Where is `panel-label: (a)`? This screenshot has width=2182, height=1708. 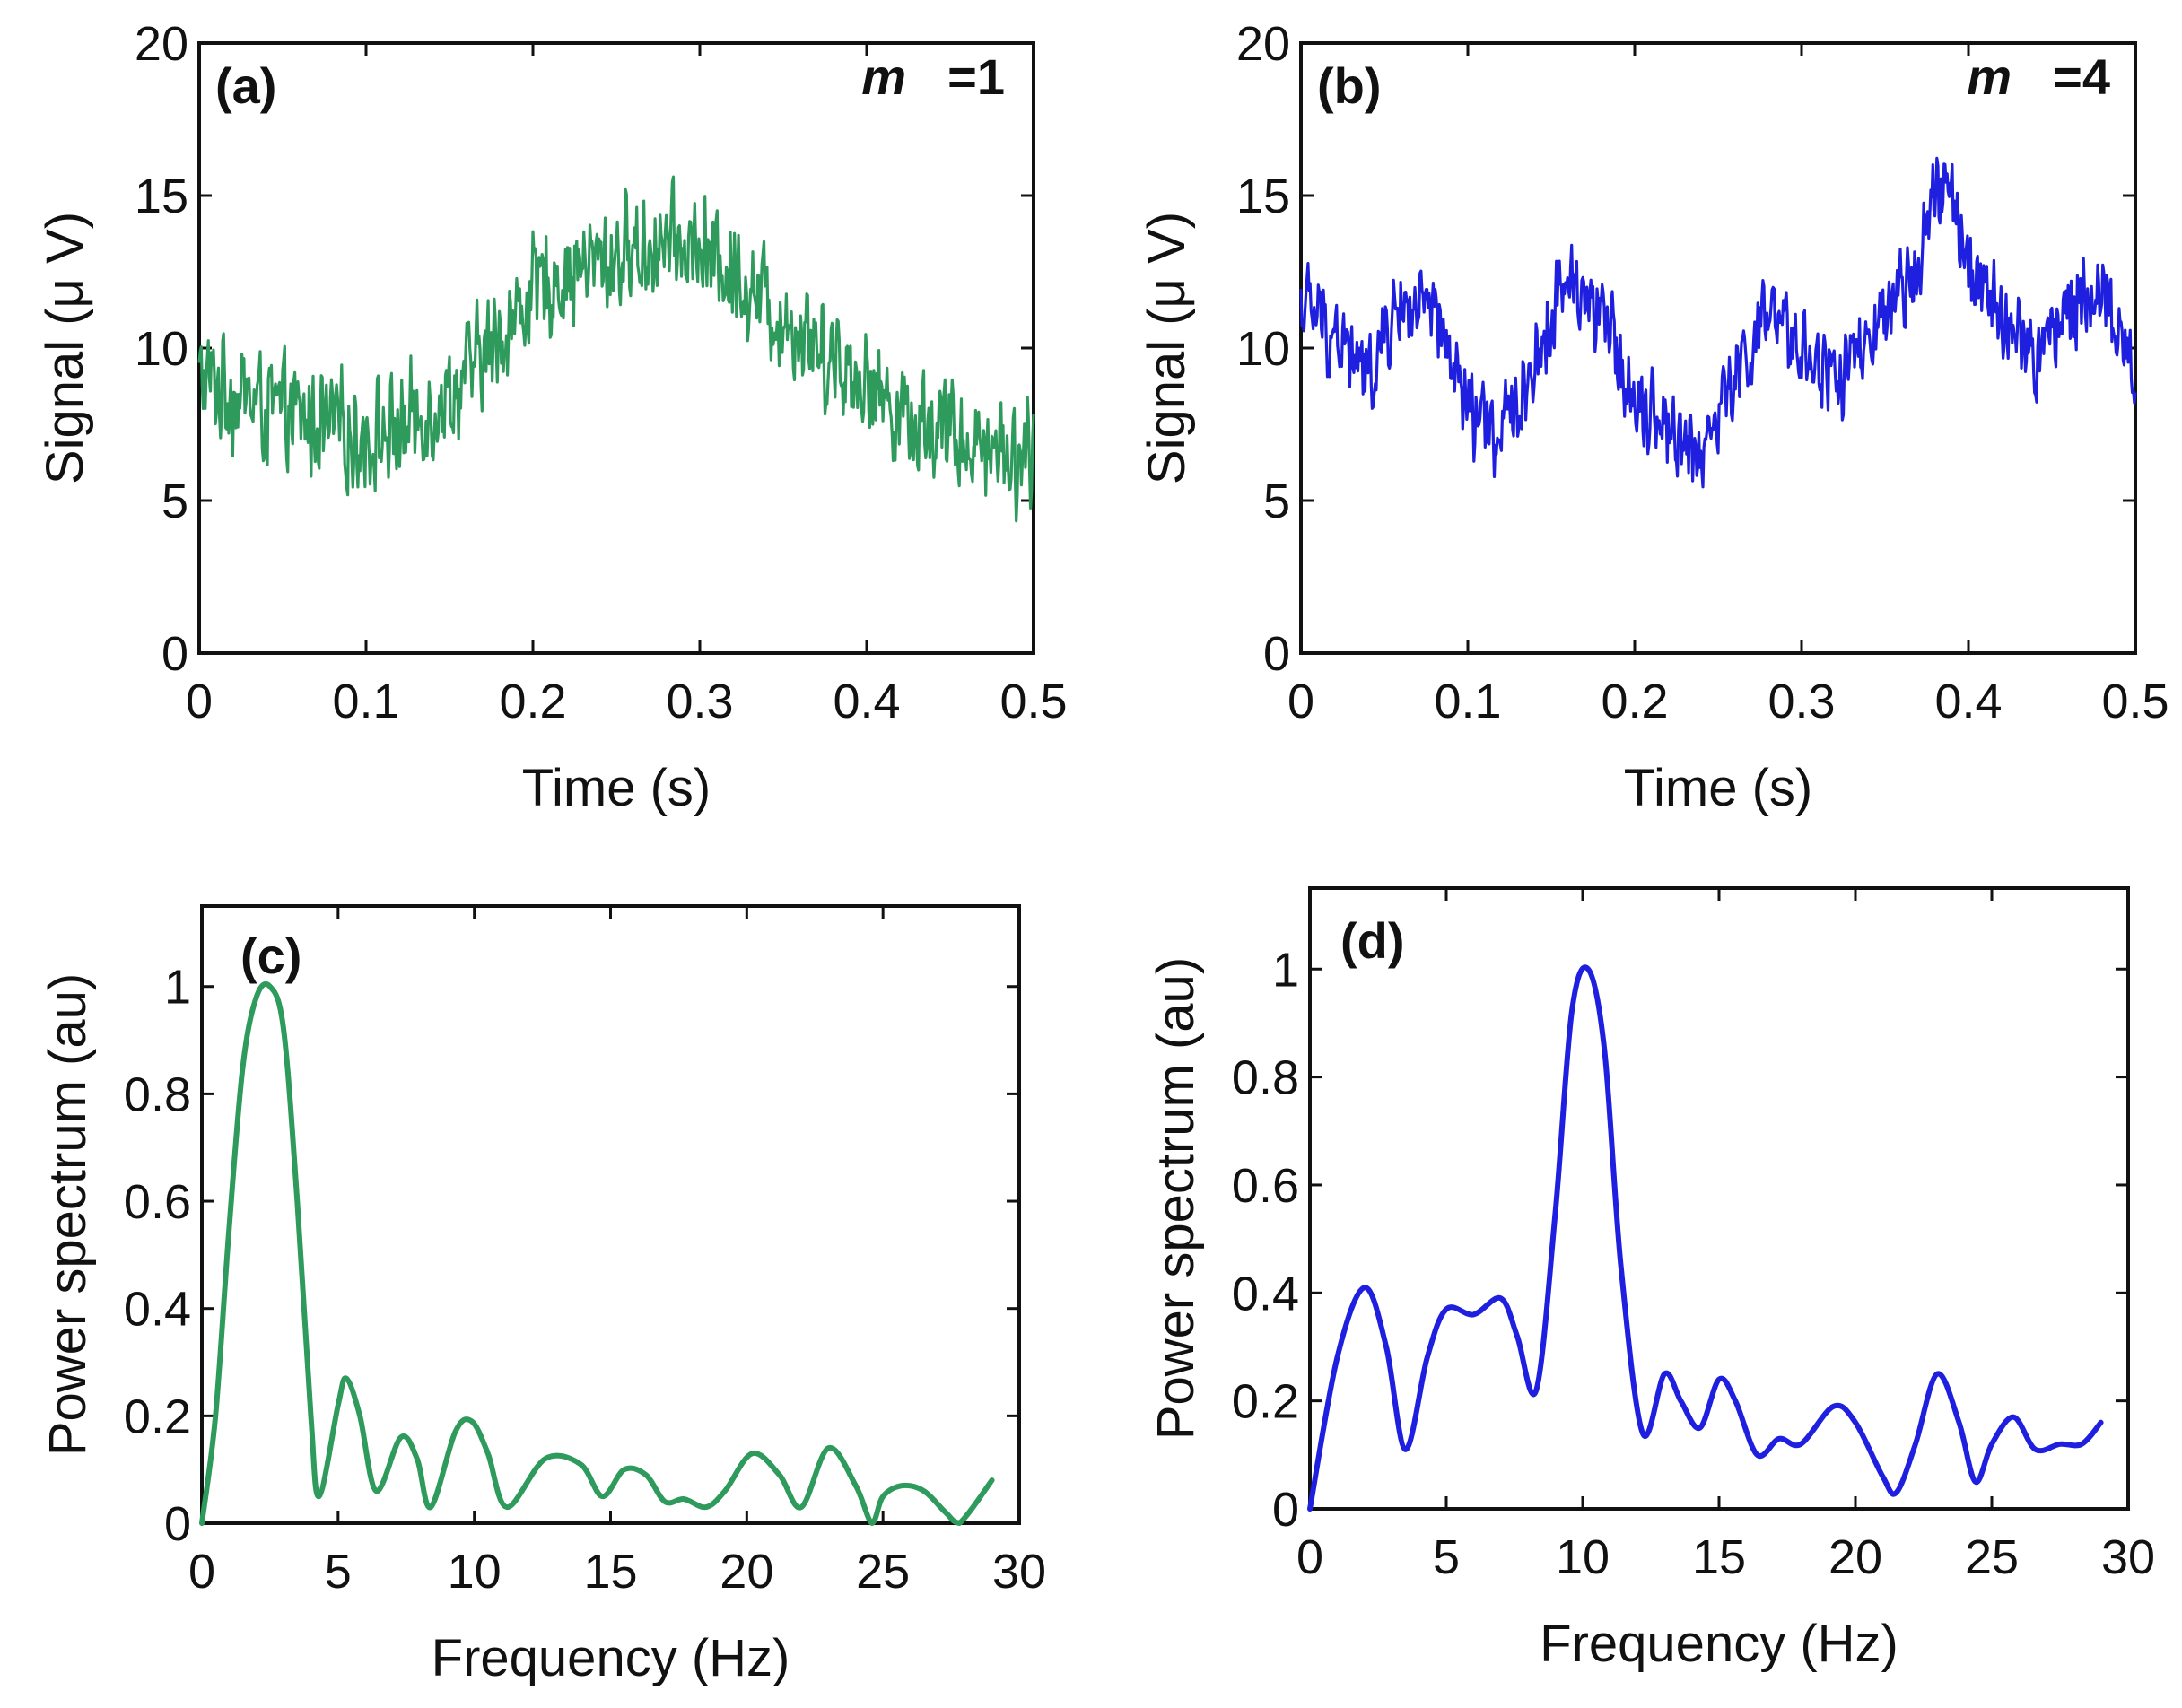 panel-label: (a) is located at coordinates (245, 85).